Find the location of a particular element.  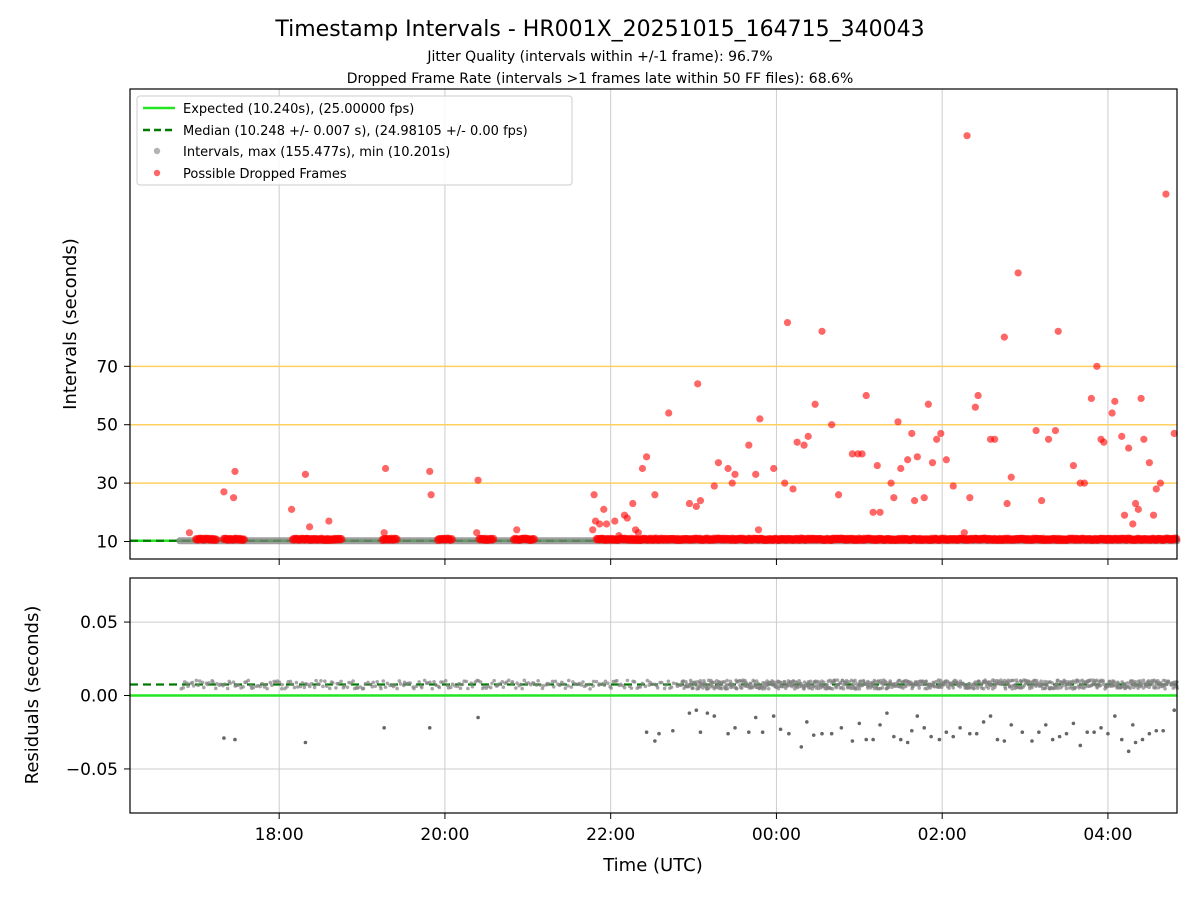

legend-dropped-marker is located at coordinates (157, 173).